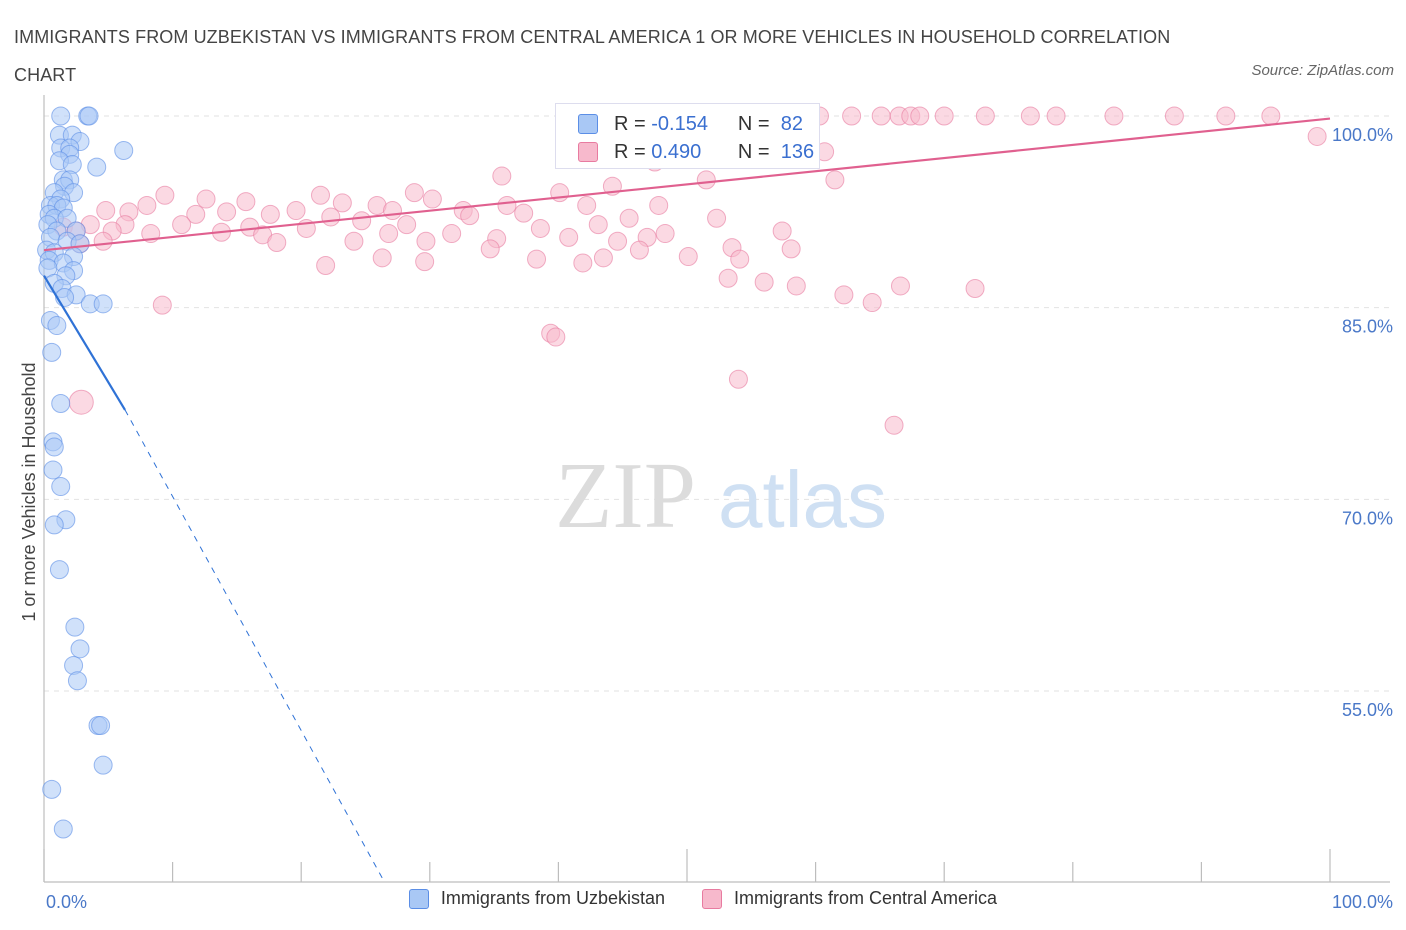 This screenshot has width=1406, height=930. I want to click on y-tick-label: 100.0%, so click(1362, 135).